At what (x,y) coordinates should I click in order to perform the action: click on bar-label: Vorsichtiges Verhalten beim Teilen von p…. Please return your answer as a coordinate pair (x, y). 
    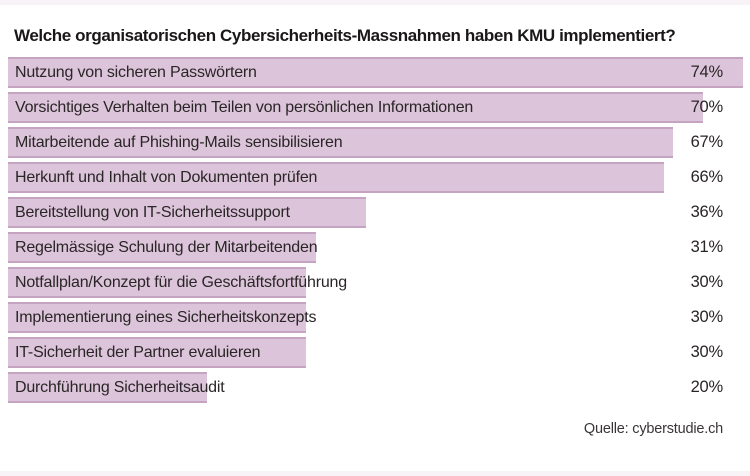
    Looking at the image, I should click on (244, 107).